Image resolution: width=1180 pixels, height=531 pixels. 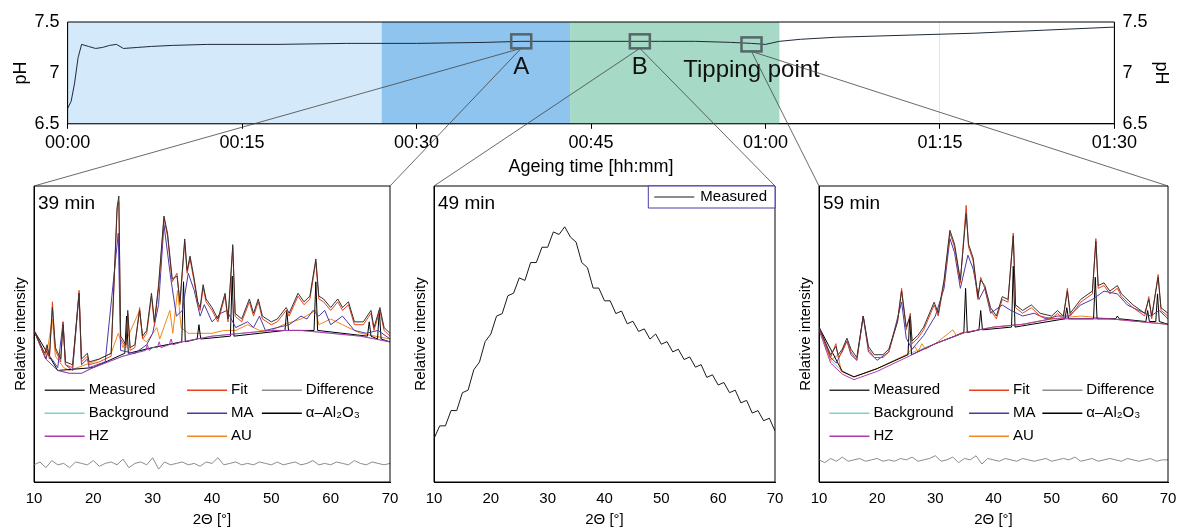 I want to click on x-tick-label: 00:30, so click(x=417, y=141).